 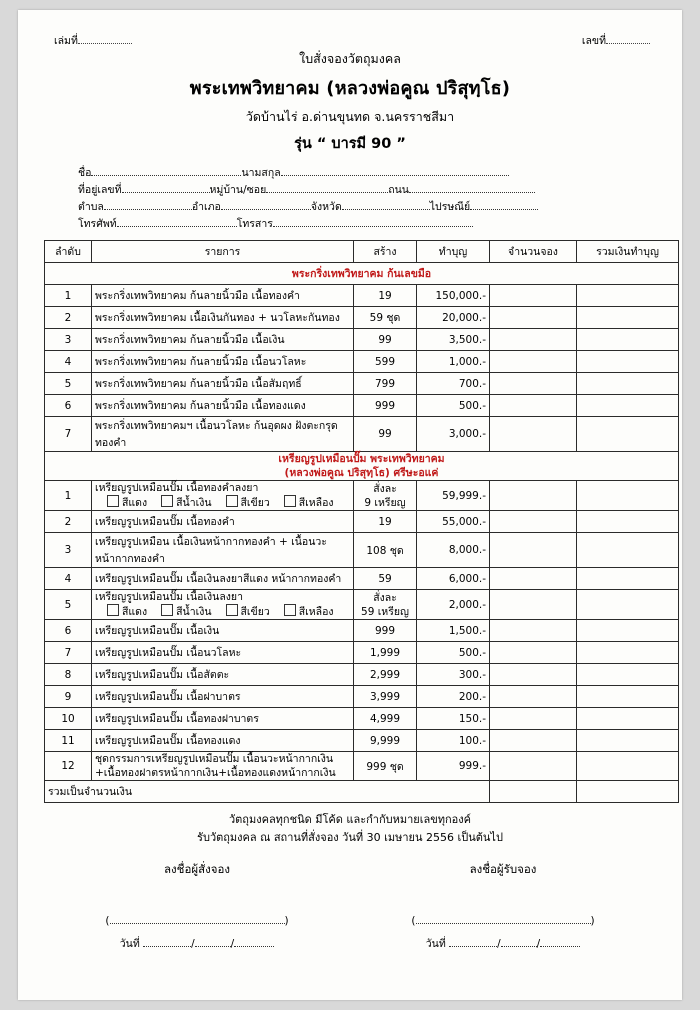 What do you see at coordinates (385, 718) in the screenshot?
I see `row-made: 4,999` at bounding box center [385, 718].